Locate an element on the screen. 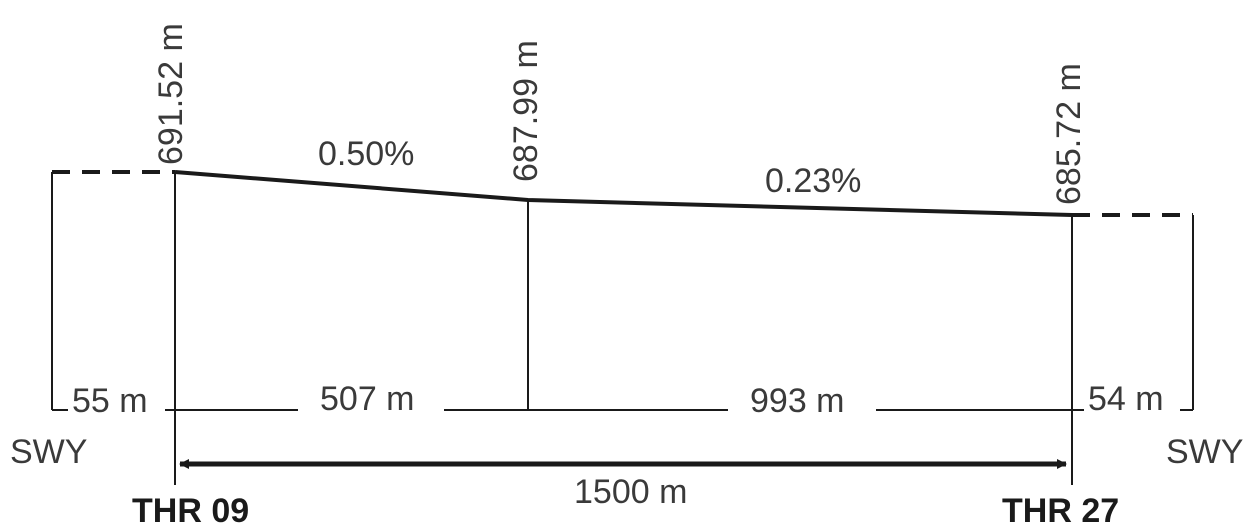 This screenshot has height=528, width=1255. elevation-mid-label: 687.99 m is located at coordinates (526, 111).